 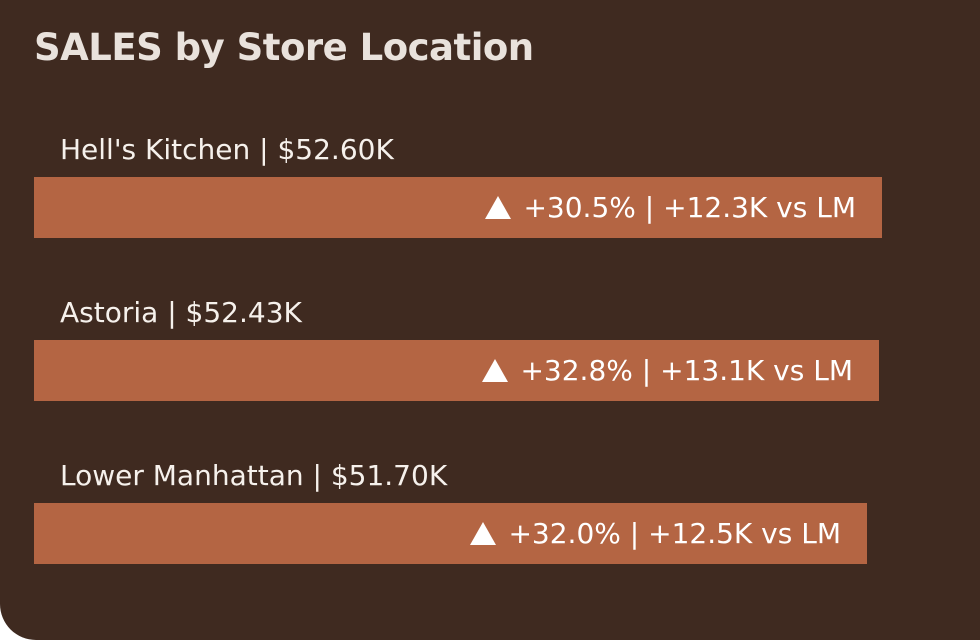 What do you see at coordinates (458, 207) in the screenshot?
I see `sales-bar: +30.5% | +12.3K vs LM` at bounding box center [458, 207].